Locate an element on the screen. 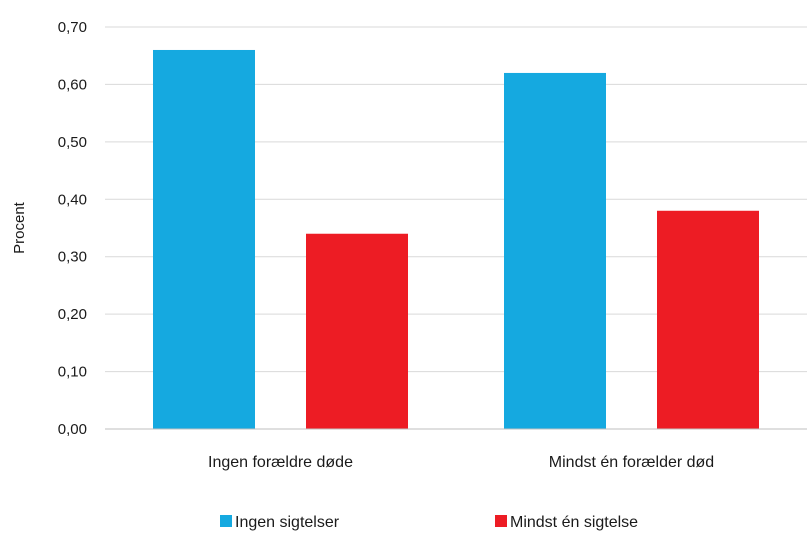 Image resolution: width=807 pixels, height=533 pixels. y-tick-label: 0,50 is located at coordinates (72, 142).